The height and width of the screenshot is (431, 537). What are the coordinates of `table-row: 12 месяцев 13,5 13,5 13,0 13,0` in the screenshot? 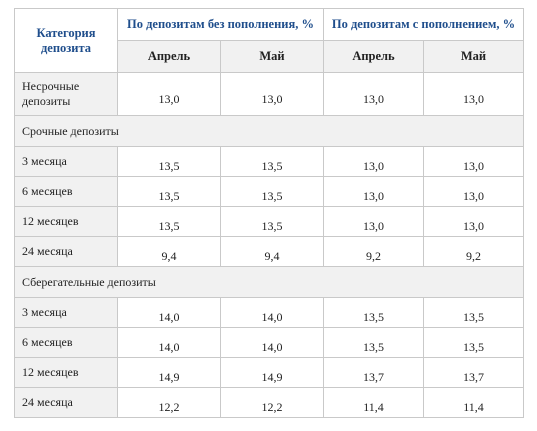 It's located at (269, 221).